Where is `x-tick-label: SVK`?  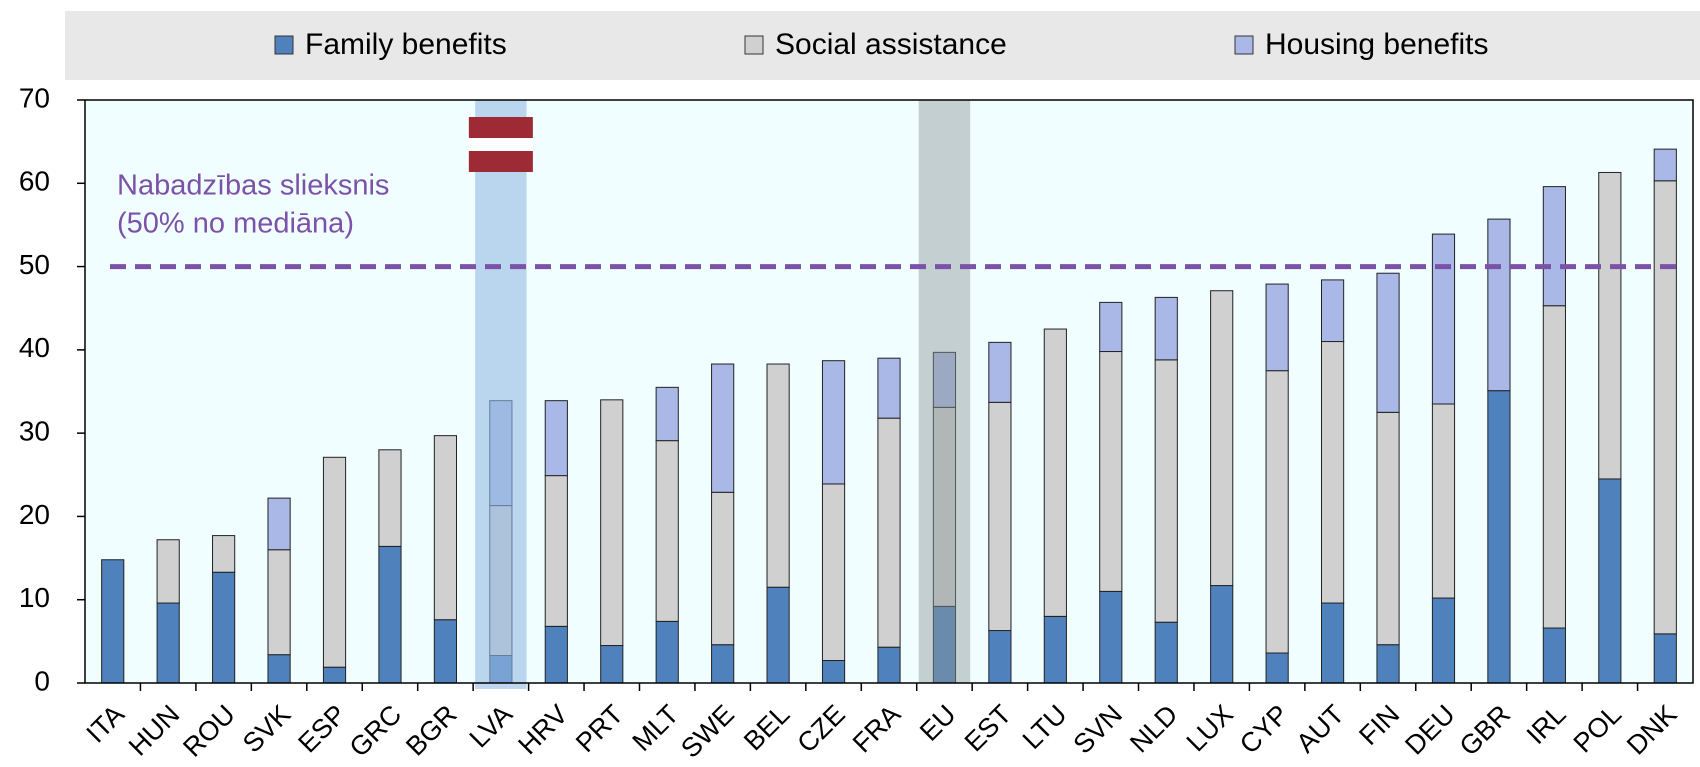 x-tick-label: SVK is located at coordinates (266, 728).